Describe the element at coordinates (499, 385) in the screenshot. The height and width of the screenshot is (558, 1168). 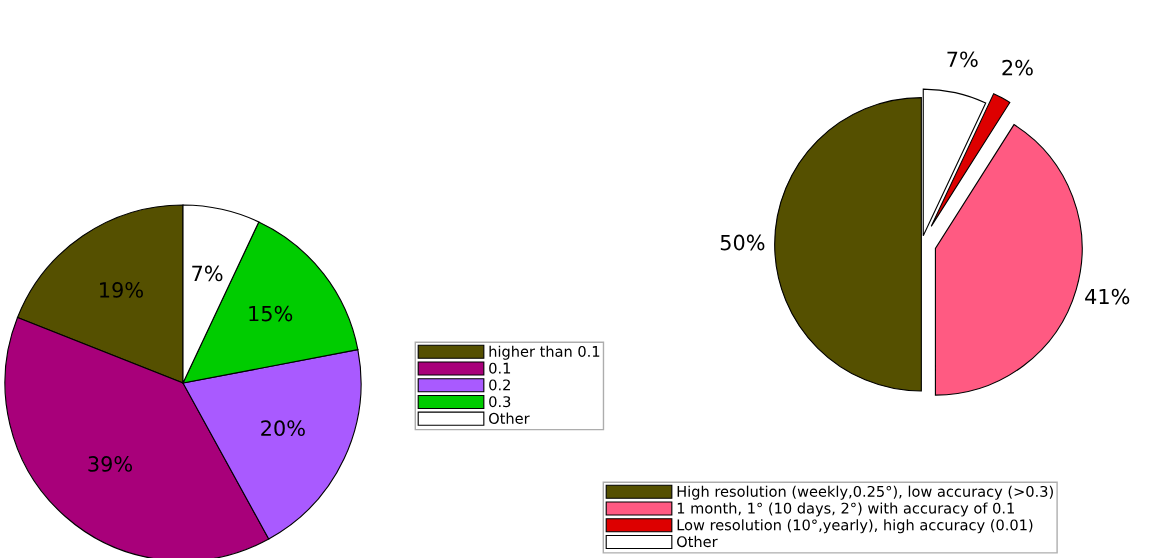
I see `legend-label: 0.2` at that location.